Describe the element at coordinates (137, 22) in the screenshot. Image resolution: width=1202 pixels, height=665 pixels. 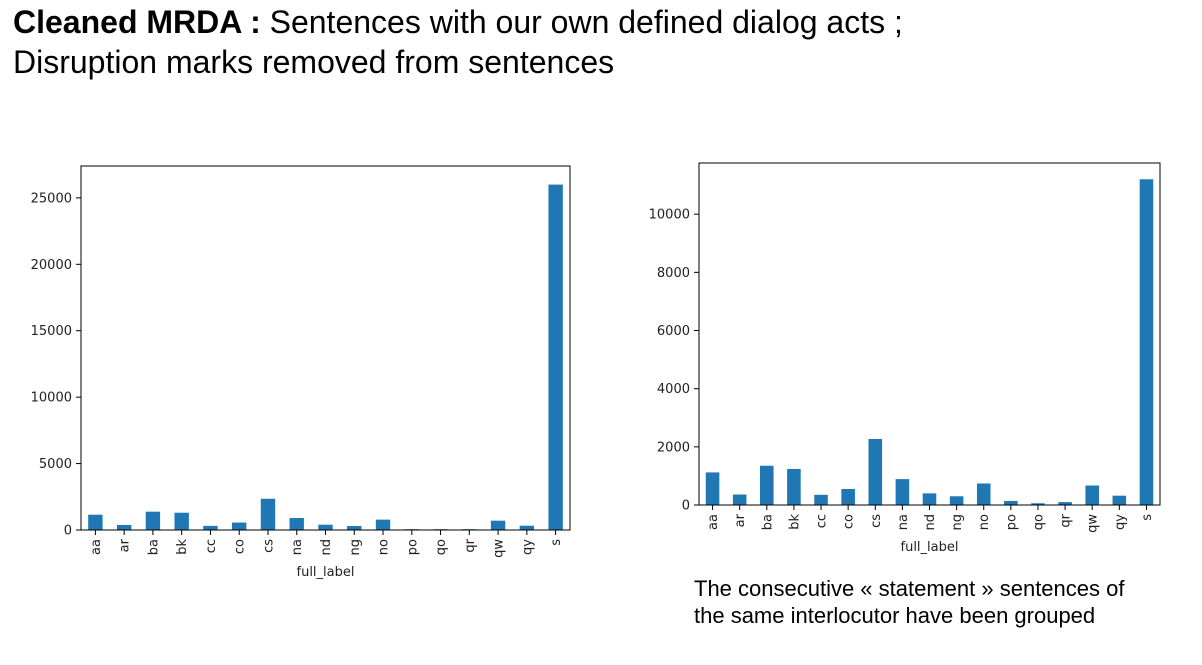
I see `title-bold: Cleaned MRDA :` at that location.